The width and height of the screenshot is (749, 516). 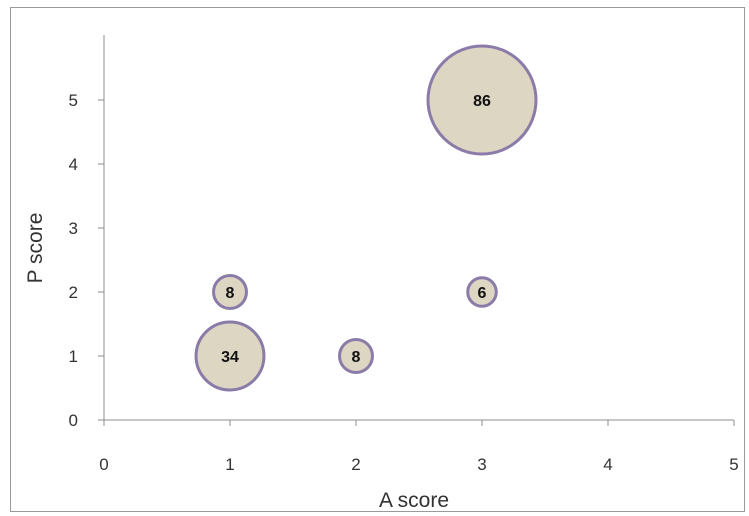 What do you see at coordinates (103, 464) in the screenshot?
I see `x-tick-label: 0` at bounding box center [103, 464].